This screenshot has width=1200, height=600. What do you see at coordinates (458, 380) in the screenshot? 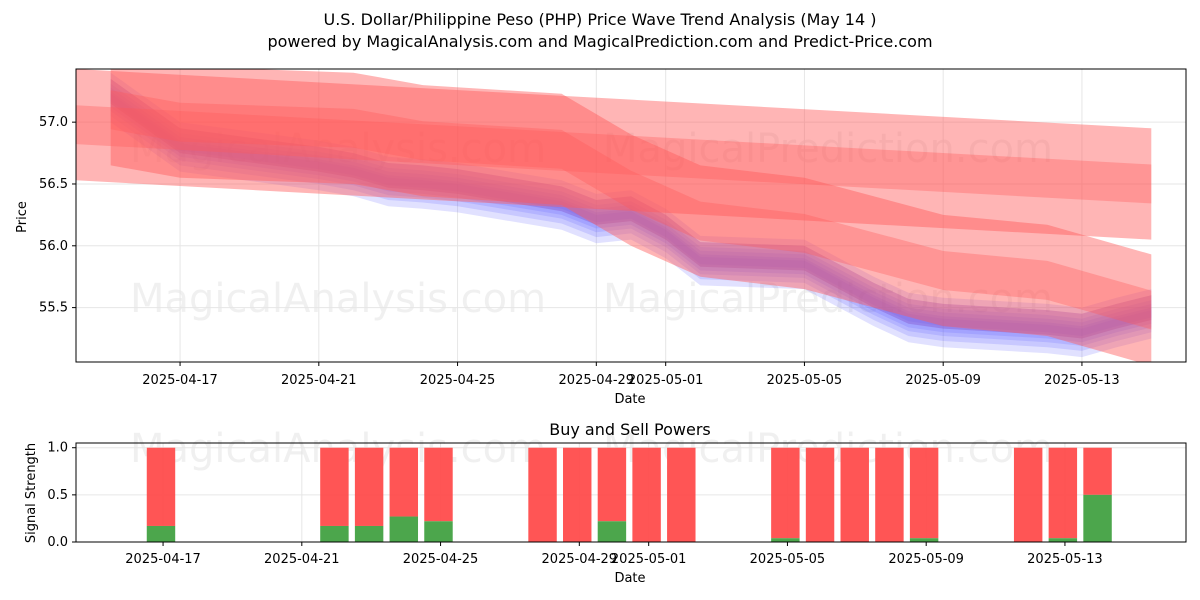
I see `price-x-tick-label: 2025-04-25` at bounding box center [458, 380].